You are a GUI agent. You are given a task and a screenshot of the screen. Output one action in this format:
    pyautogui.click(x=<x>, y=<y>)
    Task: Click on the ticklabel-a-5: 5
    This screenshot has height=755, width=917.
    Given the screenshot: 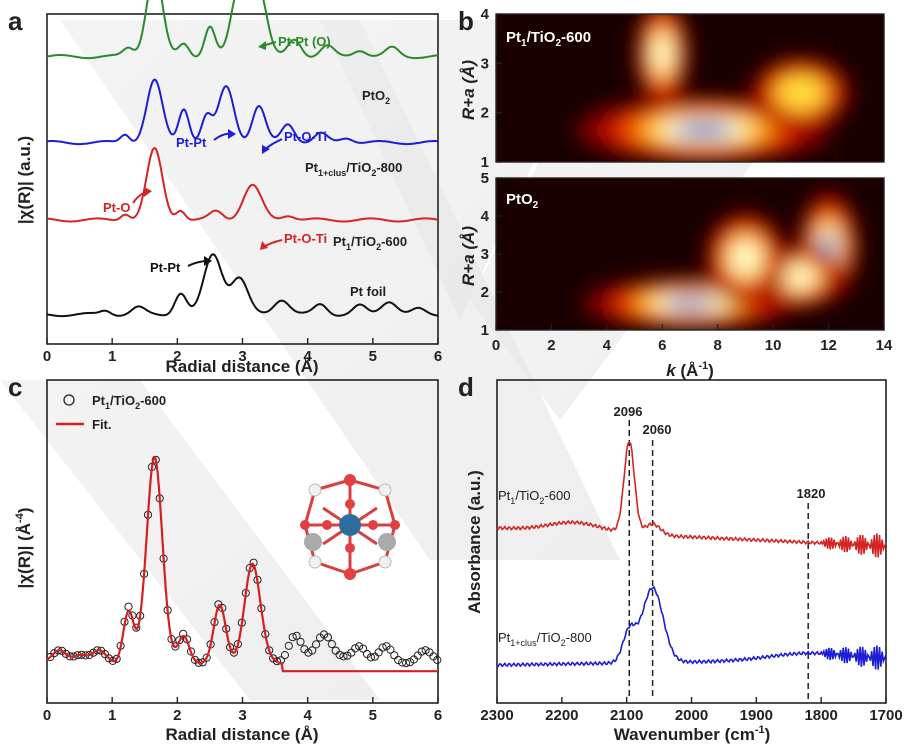 What is the action you would take?
    pyautogui.click(x=373, y=356)
    